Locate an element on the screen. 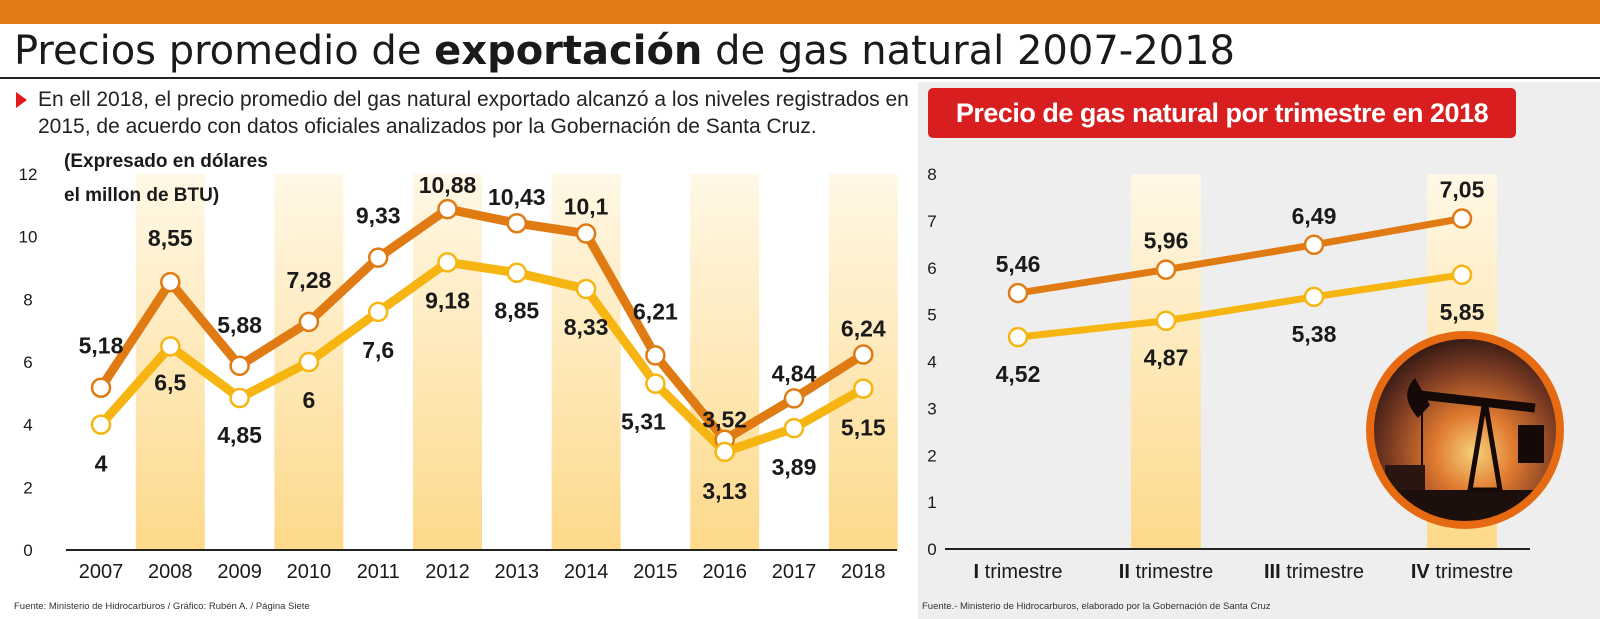  annual-x-tick-7: 2014 is located at coordinates (586, 572).